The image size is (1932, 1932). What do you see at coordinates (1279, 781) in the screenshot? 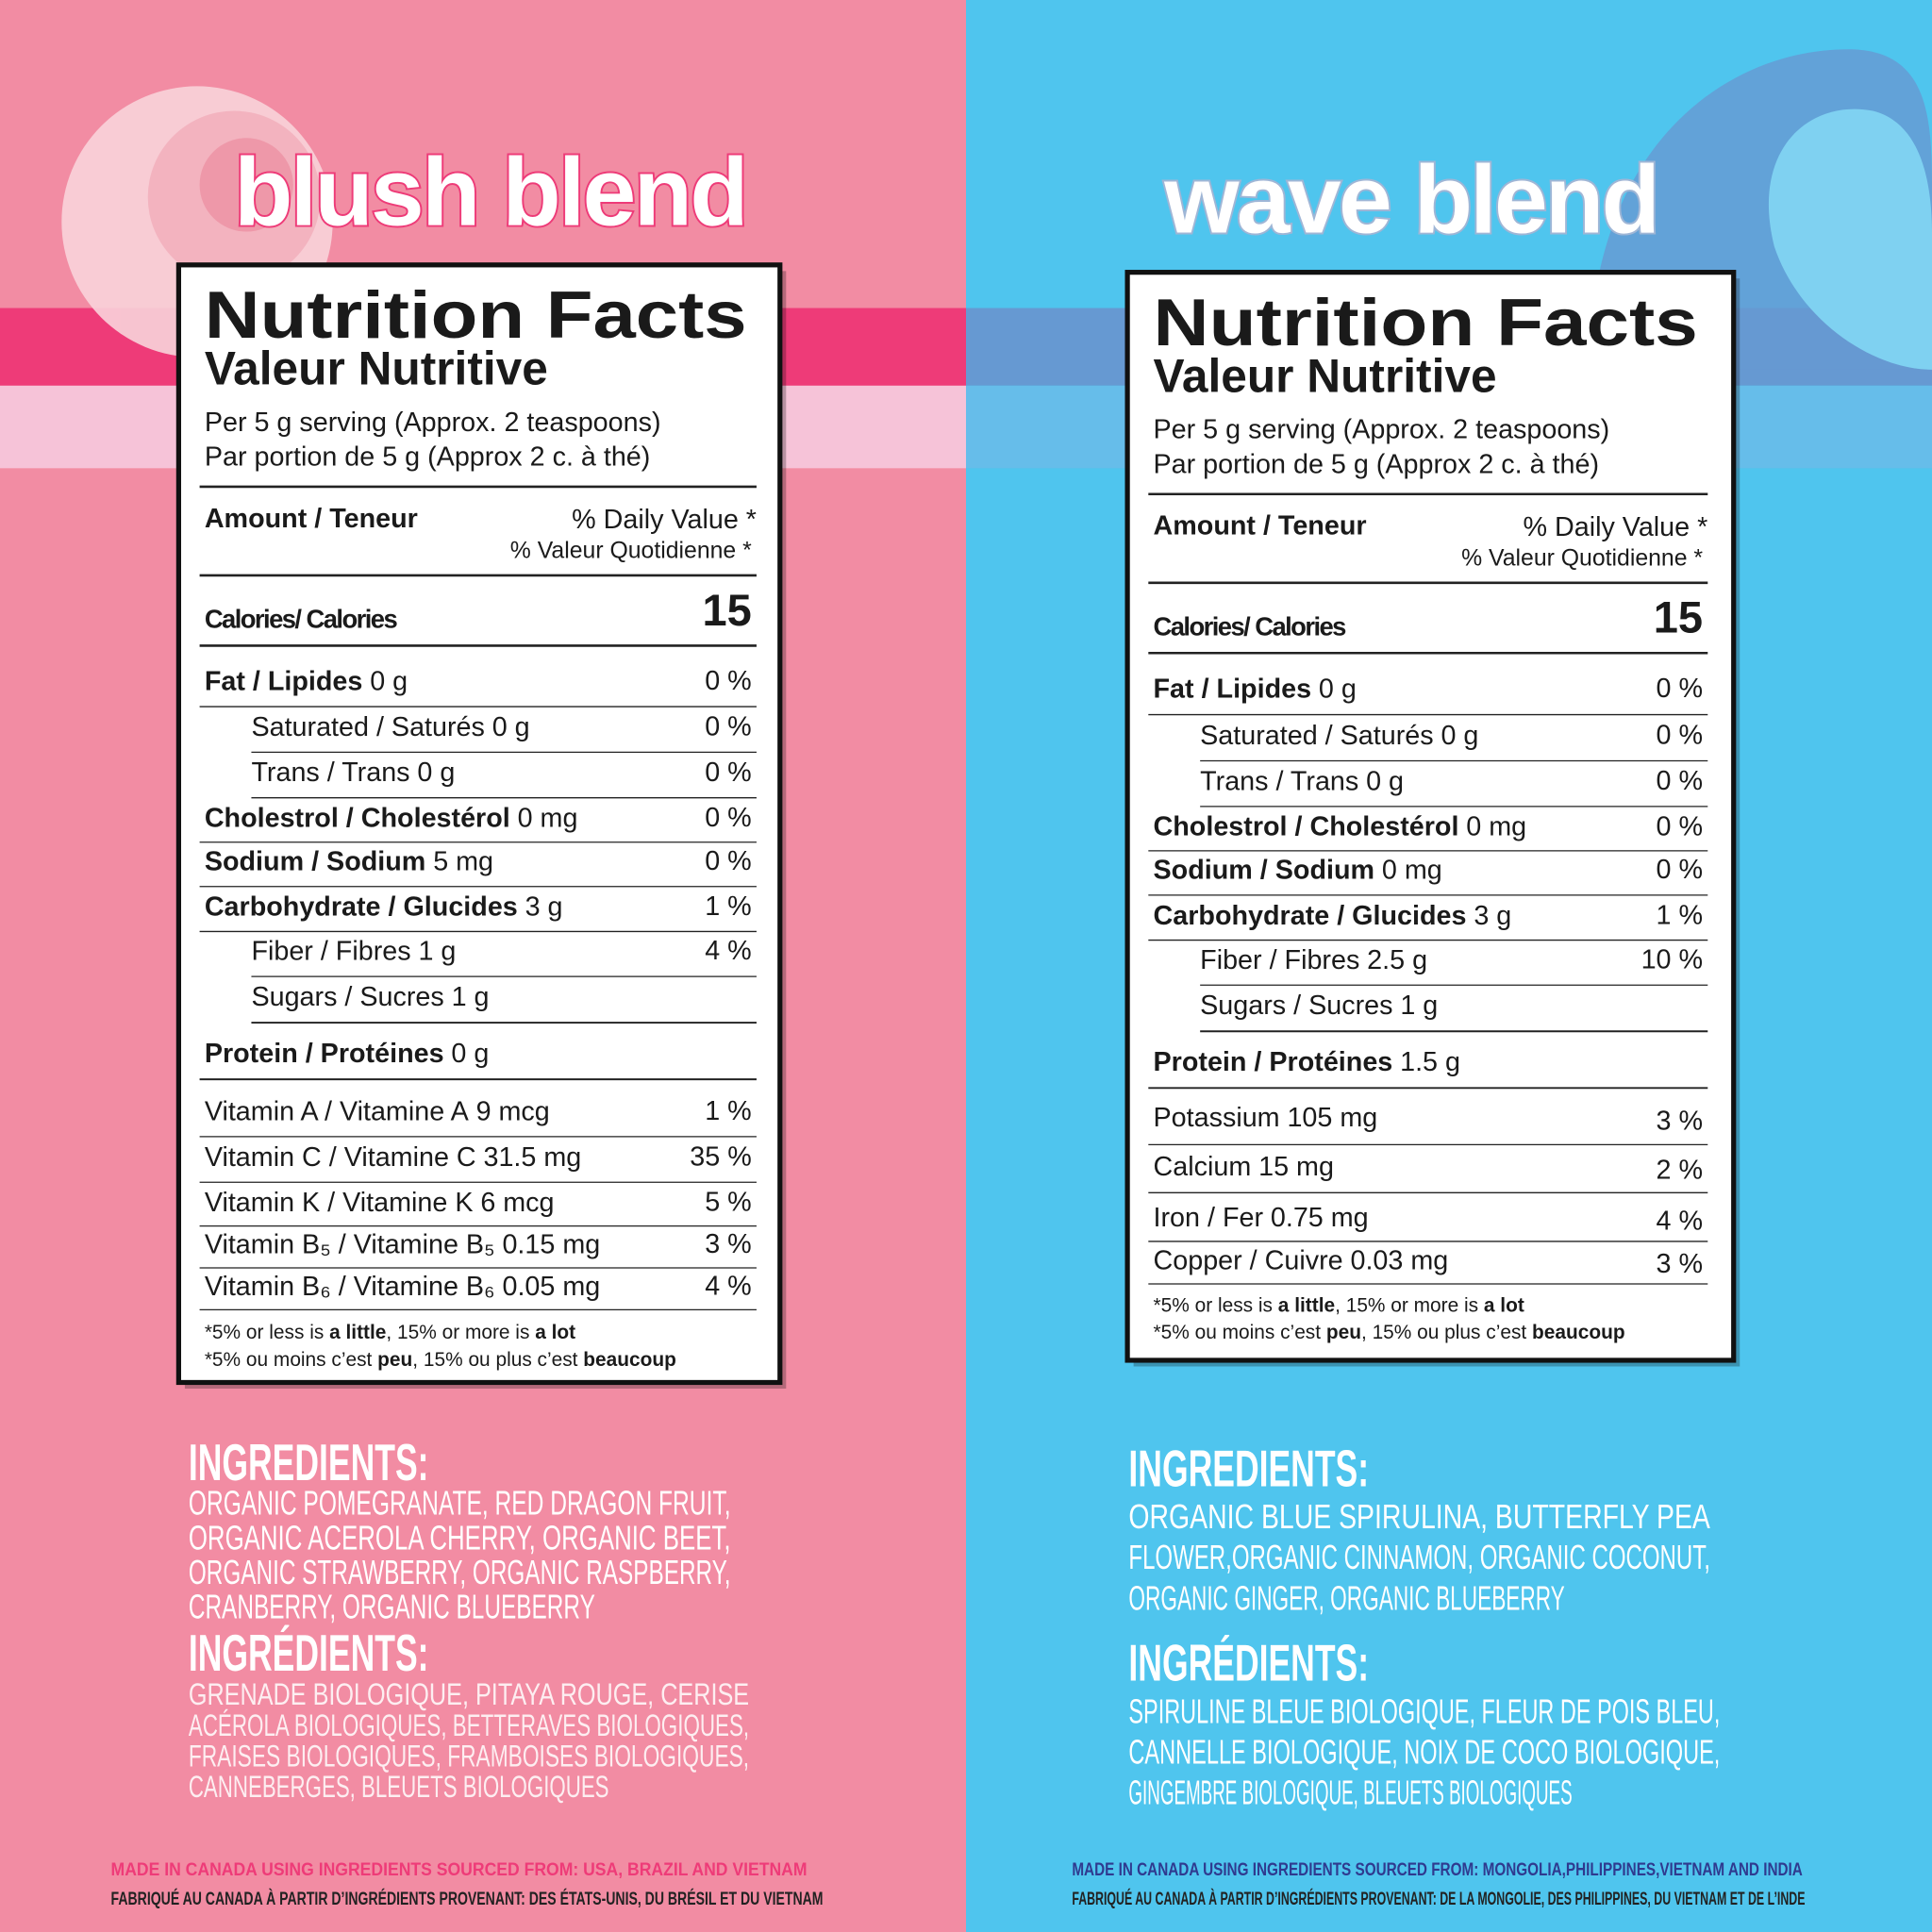
I see `nutrient-name: Trans / Trans` at bounding box center [1279, 781].